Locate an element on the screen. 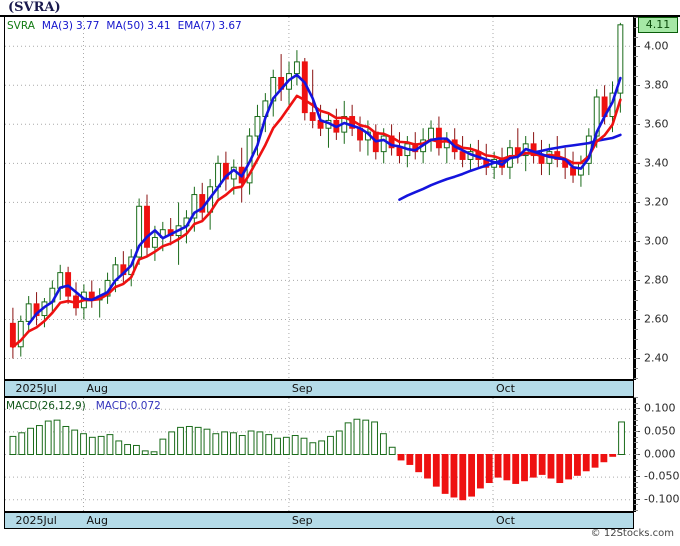  price-axis-label: 3.40 is located at coordinates (656, 163).